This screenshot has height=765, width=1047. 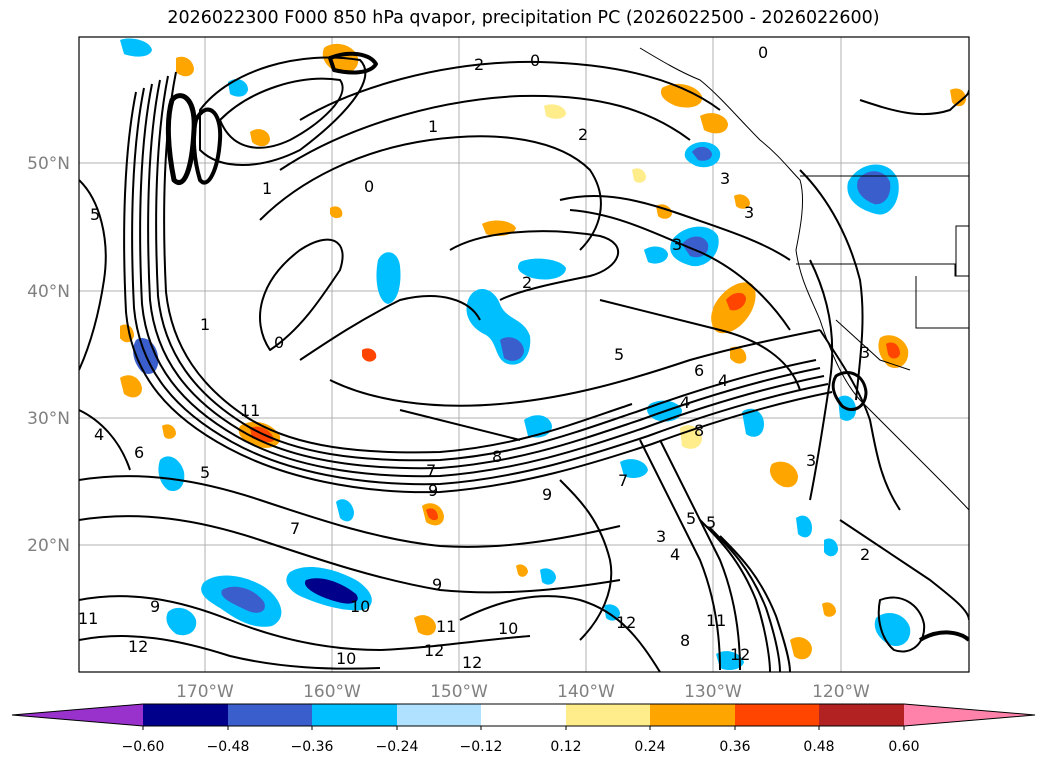 What do you see at coordinates (48, 292) in the screenshot?
I see `lat-label-40n: 40°N` at bounding box center [48, 292].